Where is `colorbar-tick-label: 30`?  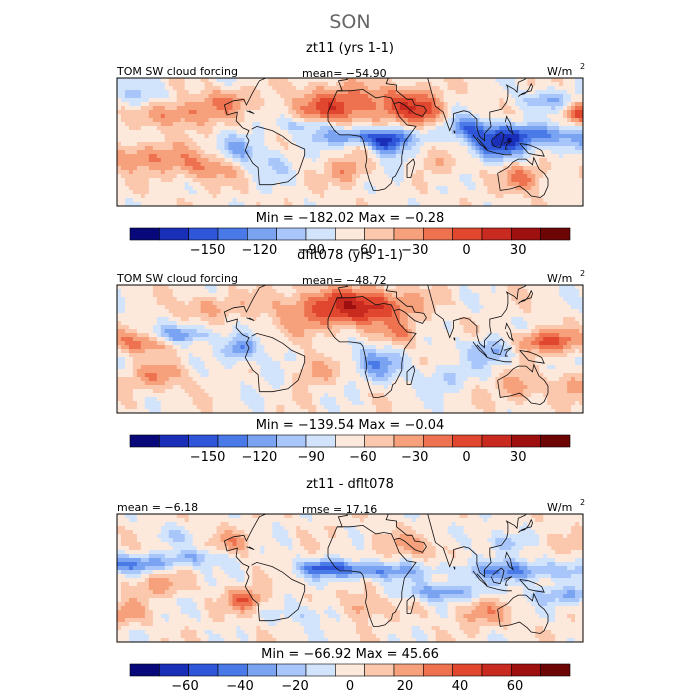 colorbar-tick-label: 30 is located at coordinates (518, 250).